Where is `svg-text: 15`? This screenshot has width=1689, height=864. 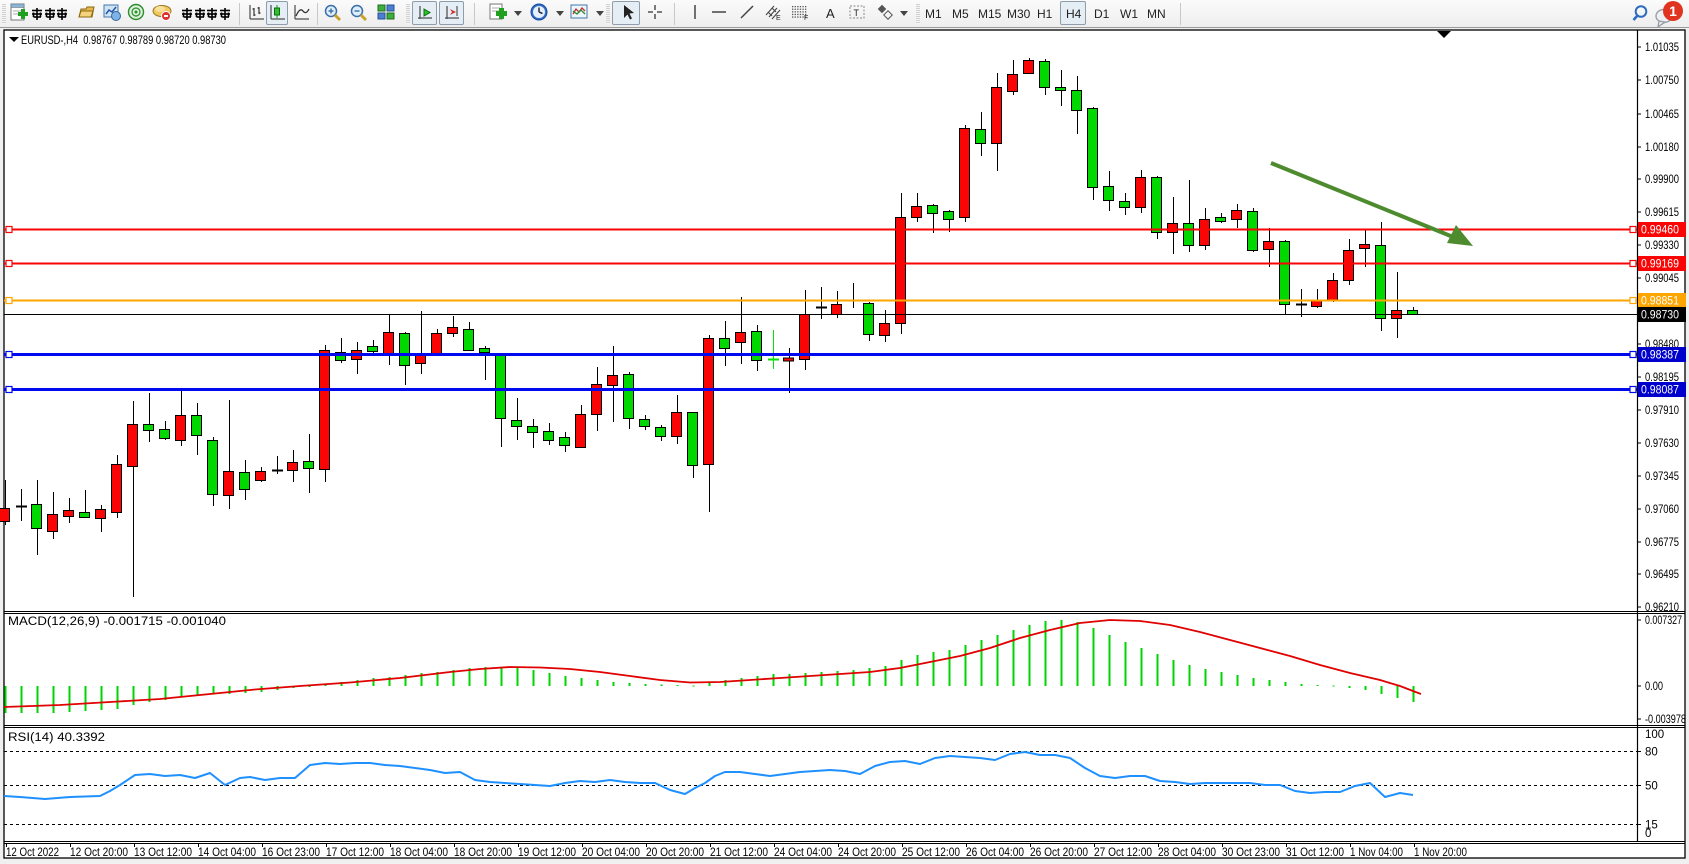 svg-text: 15 is located at coordinates (1651, 826).